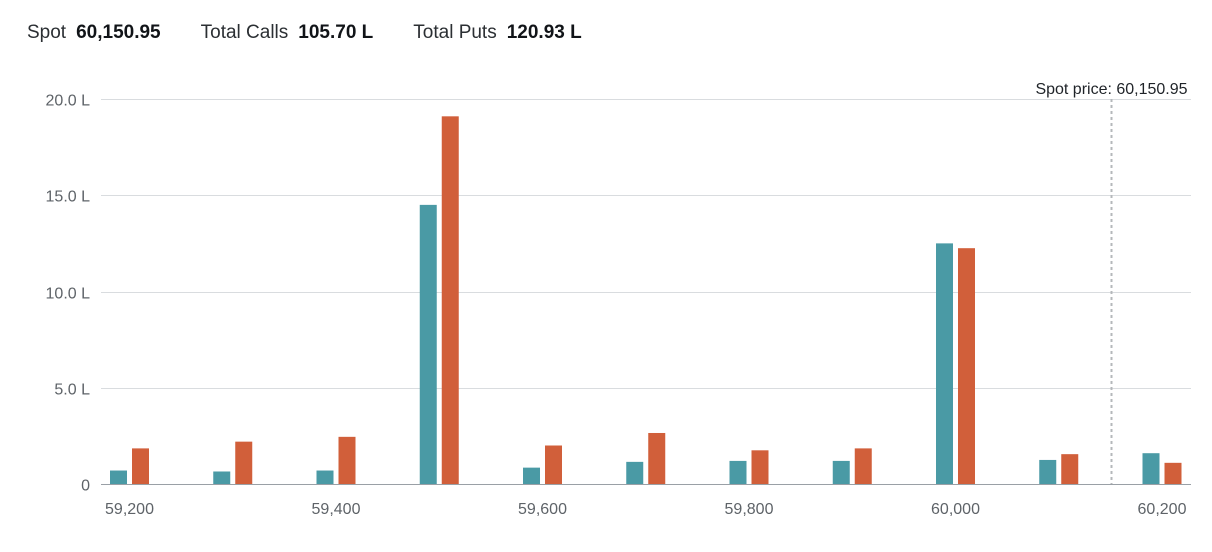 The image size is (1212, 552). Describe the element at coordinates (129, 509) in the screenshot. I see `x-tick-label: 59,200` at that location.